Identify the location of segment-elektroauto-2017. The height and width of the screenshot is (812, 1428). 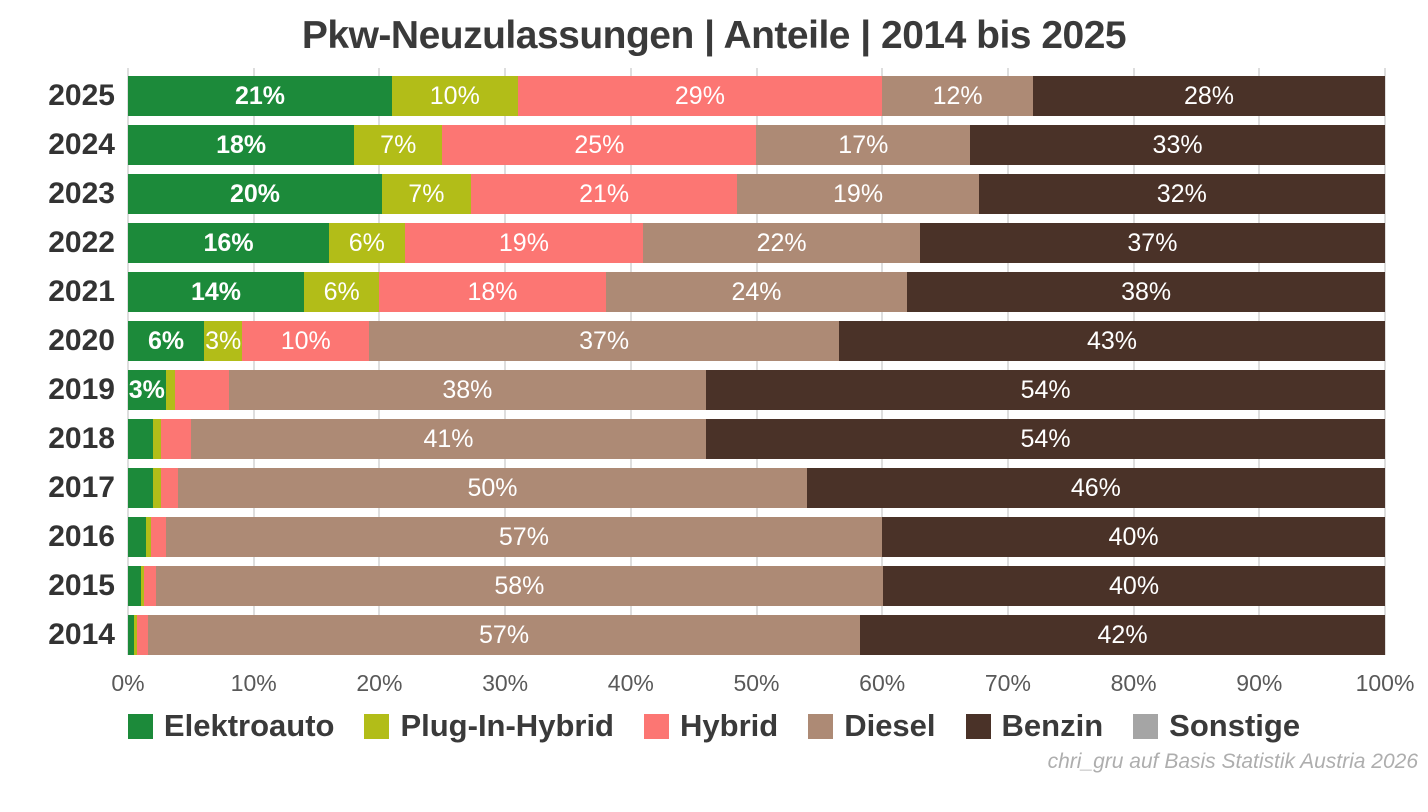
(141, 488).